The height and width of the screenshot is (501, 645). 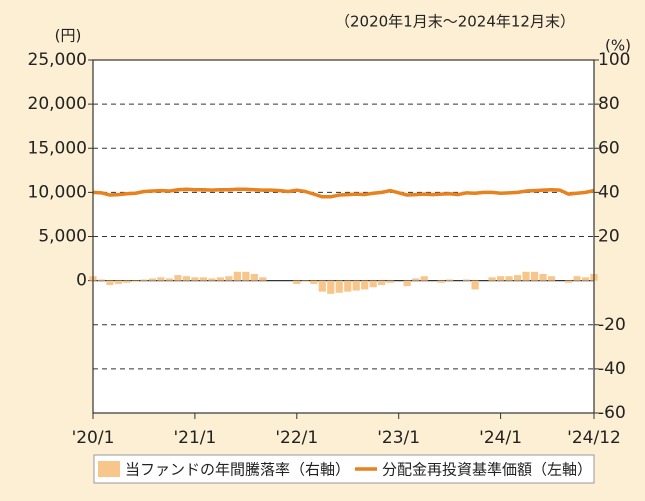 I want to click on y-tick-label: 20,000, so click(x=57, y=104).